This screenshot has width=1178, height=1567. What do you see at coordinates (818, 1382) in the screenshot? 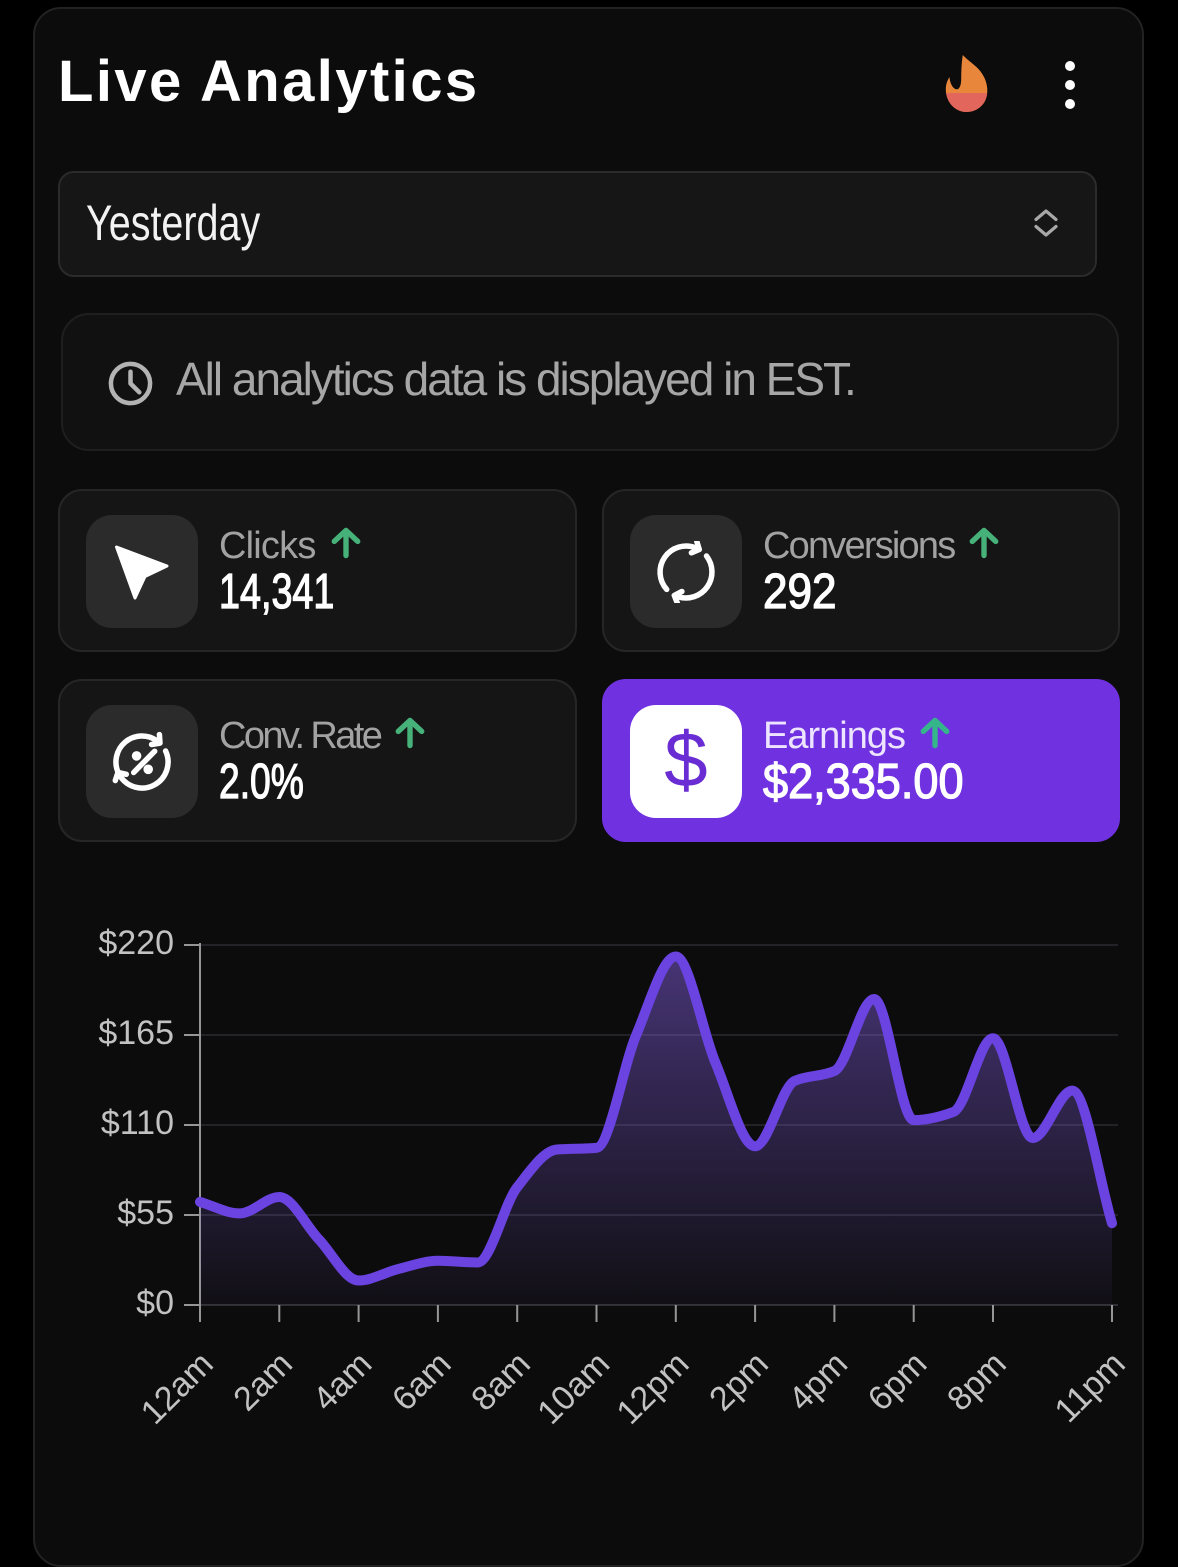
I see `svg-text: 4pm` at bounding box center [818, 1382].